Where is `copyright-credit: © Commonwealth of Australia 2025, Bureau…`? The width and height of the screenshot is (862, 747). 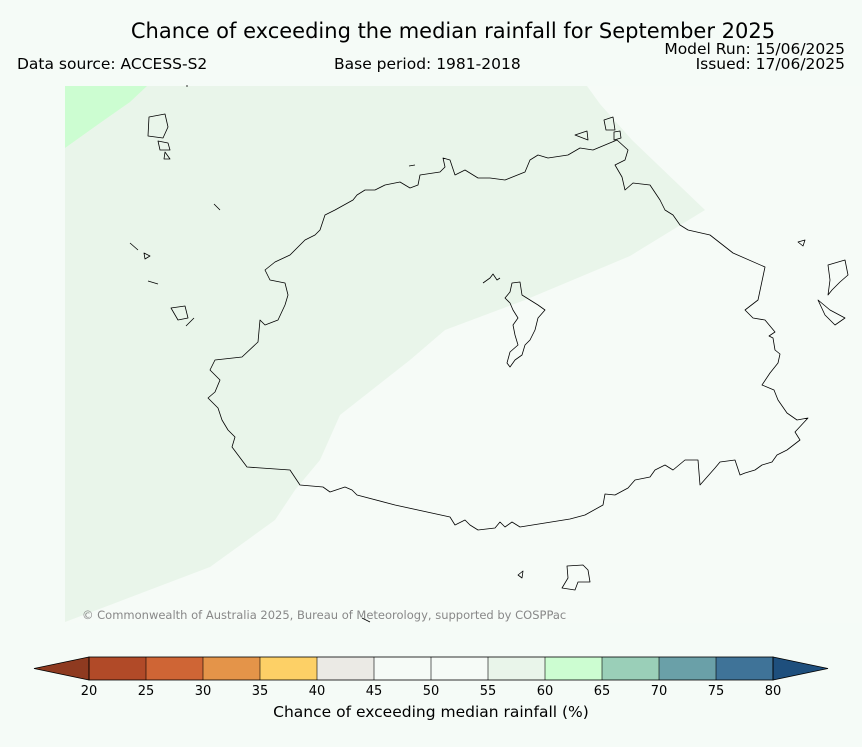 copyright-credit: © Commonwealth of Australia 2025, Bureau… is located at coordinates (324, 615).